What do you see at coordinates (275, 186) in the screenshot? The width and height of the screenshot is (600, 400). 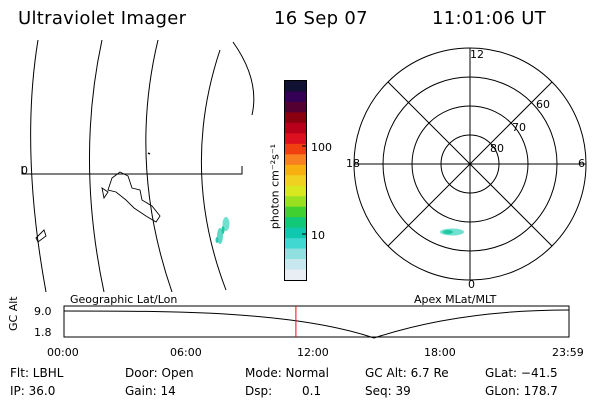 I see `colorbar-unit-label: photon cm⁻²s⁻¹` at bounding box center [275, 186].